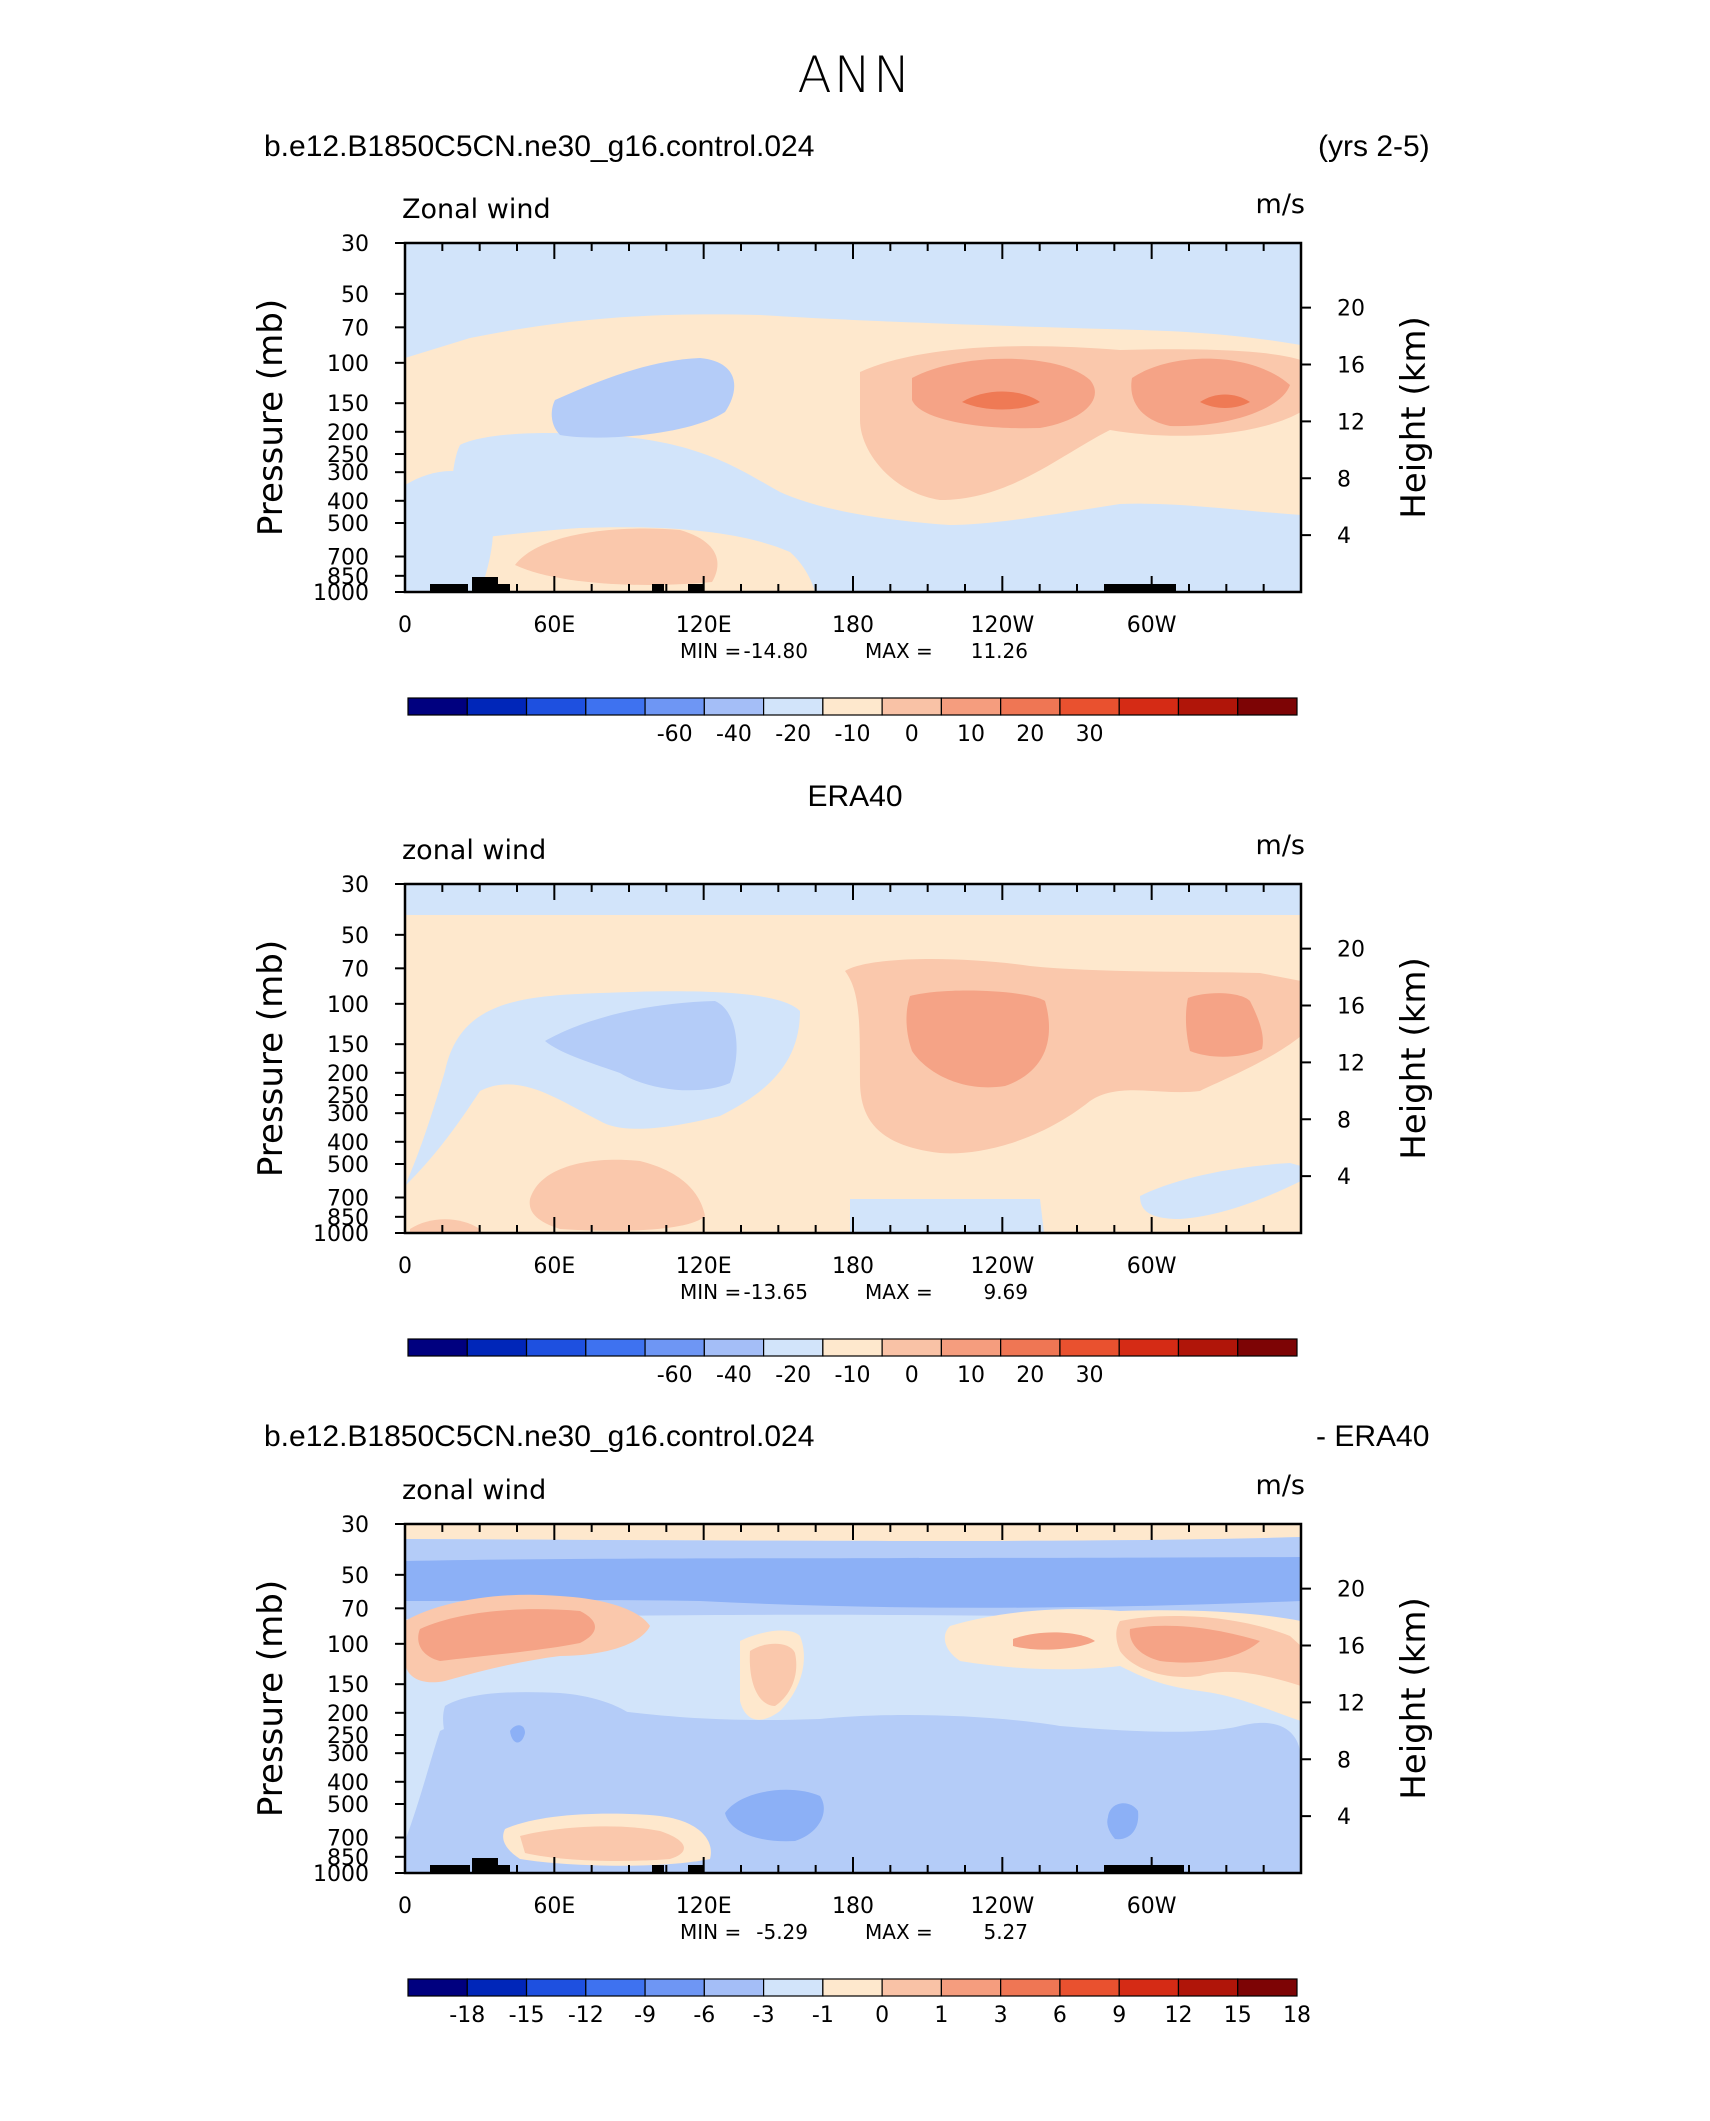 The height and width of the screenshot is (2121, 1710). Describe the element at coordinates (467, 2015) in the screenshot. I see `colorbar-label: -18` at that location.